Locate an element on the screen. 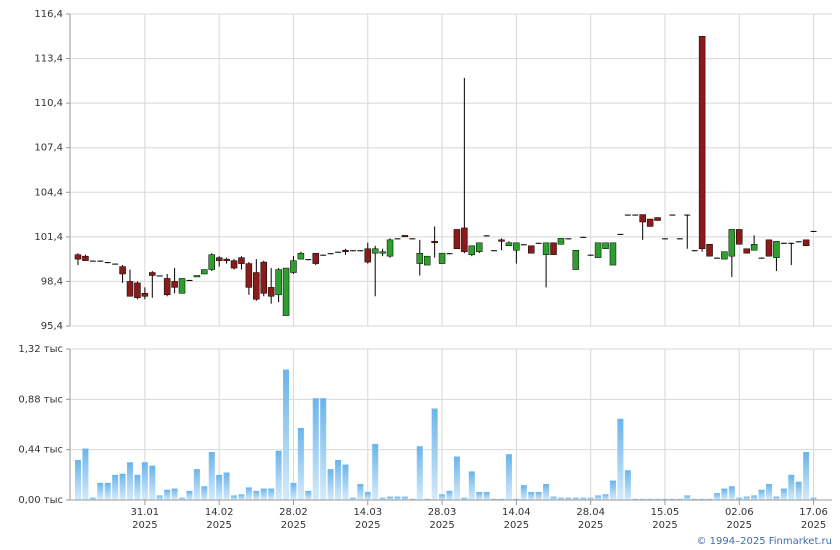 Image resolution: width=840 pixels, height=550 pixels. y-tick-label: 98,4 is located at coordinates (52, 281).